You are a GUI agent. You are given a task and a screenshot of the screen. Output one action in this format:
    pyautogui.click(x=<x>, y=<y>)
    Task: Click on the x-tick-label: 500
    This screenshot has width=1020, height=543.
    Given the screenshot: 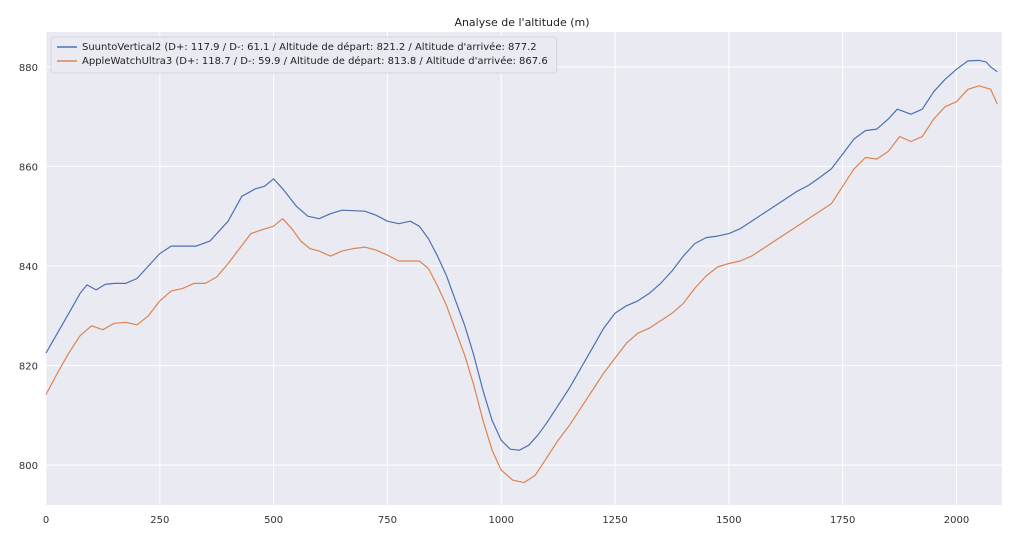 What is the action you would take?
    pyautogui.click(x=273, y=520)
    